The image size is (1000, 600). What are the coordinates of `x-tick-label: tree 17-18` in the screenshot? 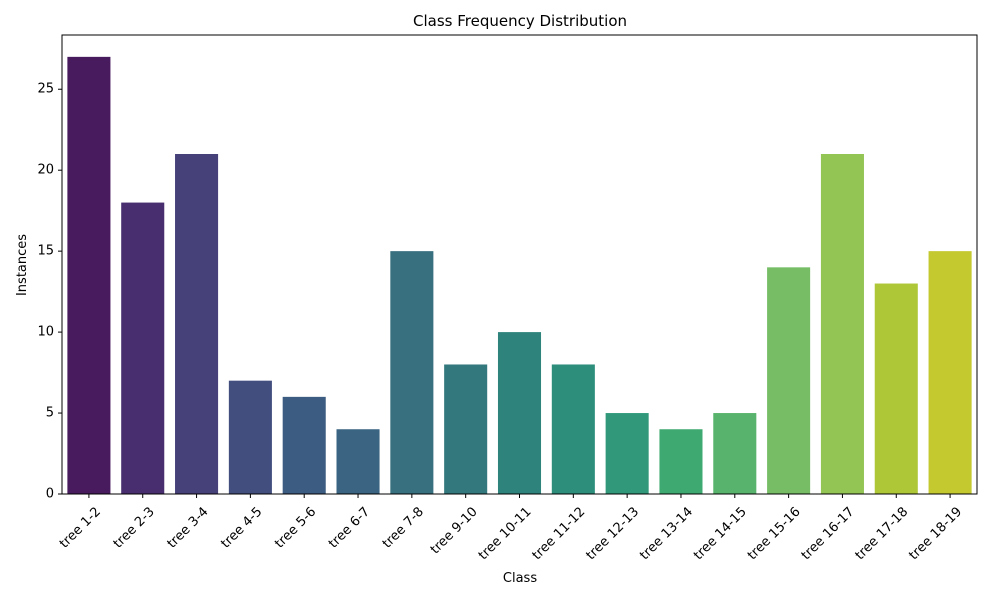 It's located at (882, 533).